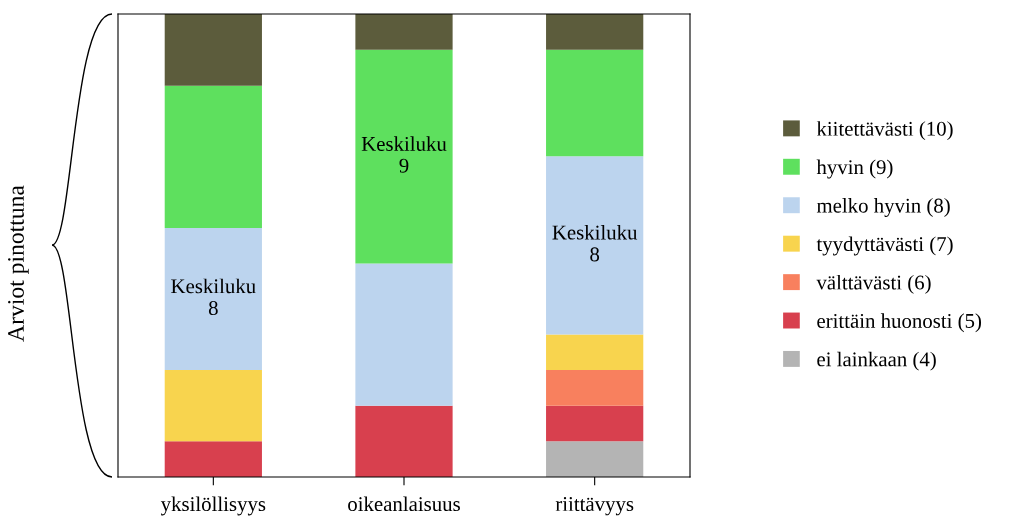 This screenshot has height=527, width=1030. I want to click on legend-label: ei lainkaan (4), so click(876, 361).